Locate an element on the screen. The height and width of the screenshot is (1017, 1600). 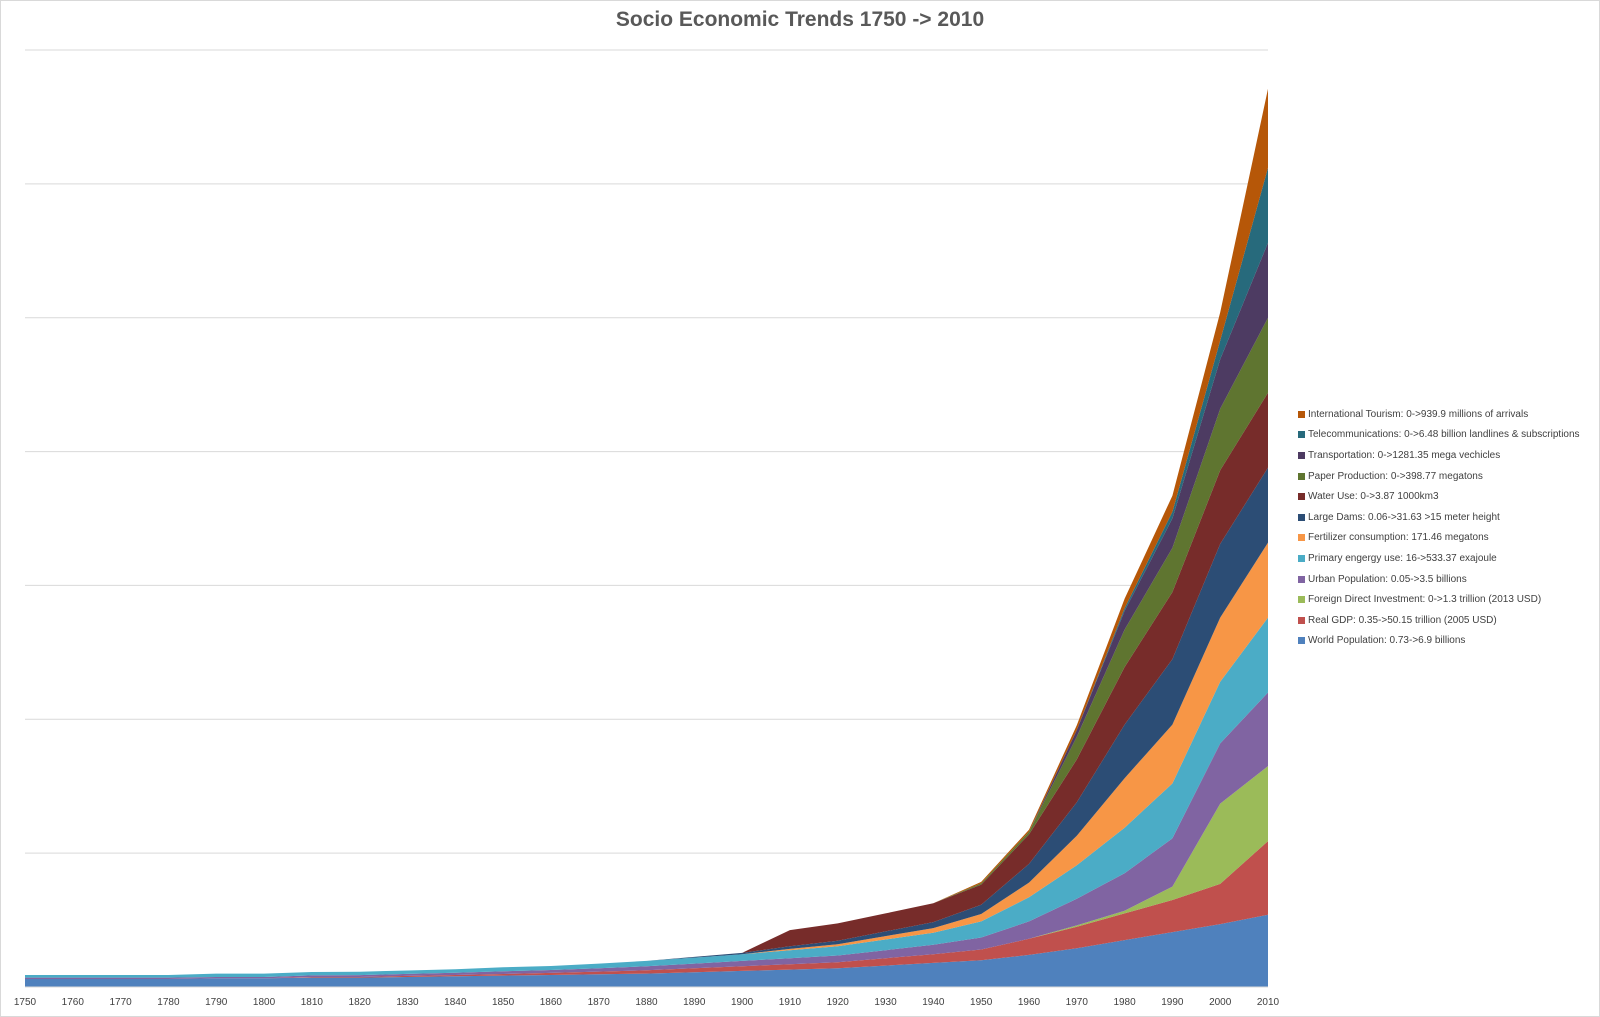
x-tick-label: 1890 is located at coordinates (694, 1002).